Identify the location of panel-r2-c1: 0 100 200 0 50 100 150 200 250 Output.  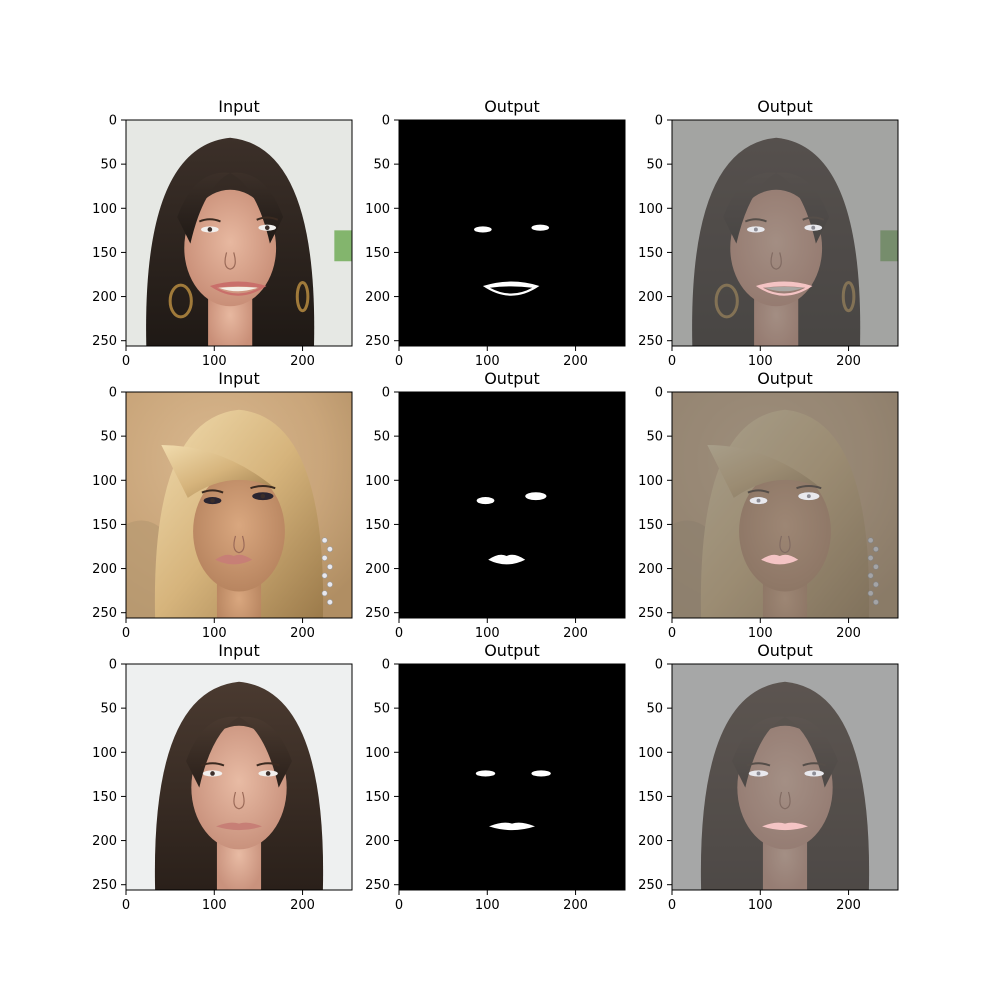
(495, 777).